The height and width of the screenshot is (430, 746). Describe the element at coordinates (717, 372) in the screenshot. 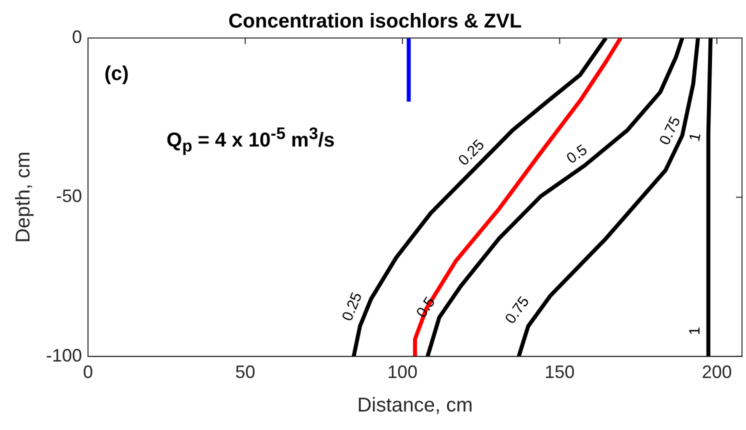

I see `x-tick-label: 200` at that location.